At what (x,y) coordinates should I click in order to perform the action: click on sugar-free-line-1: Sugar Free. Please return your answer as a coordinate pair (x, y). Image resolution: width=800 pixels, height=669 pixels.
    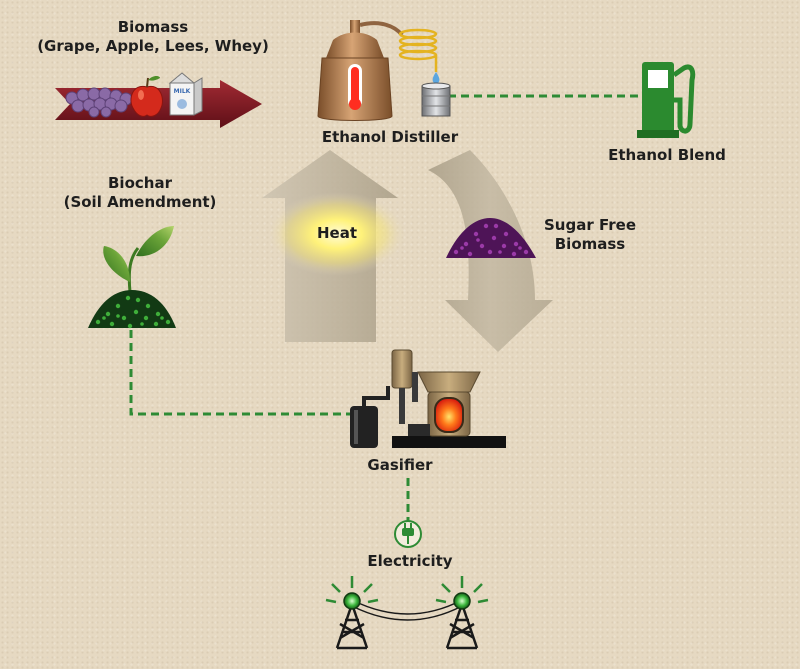
    Looking at the image, I should click on (590, 225).